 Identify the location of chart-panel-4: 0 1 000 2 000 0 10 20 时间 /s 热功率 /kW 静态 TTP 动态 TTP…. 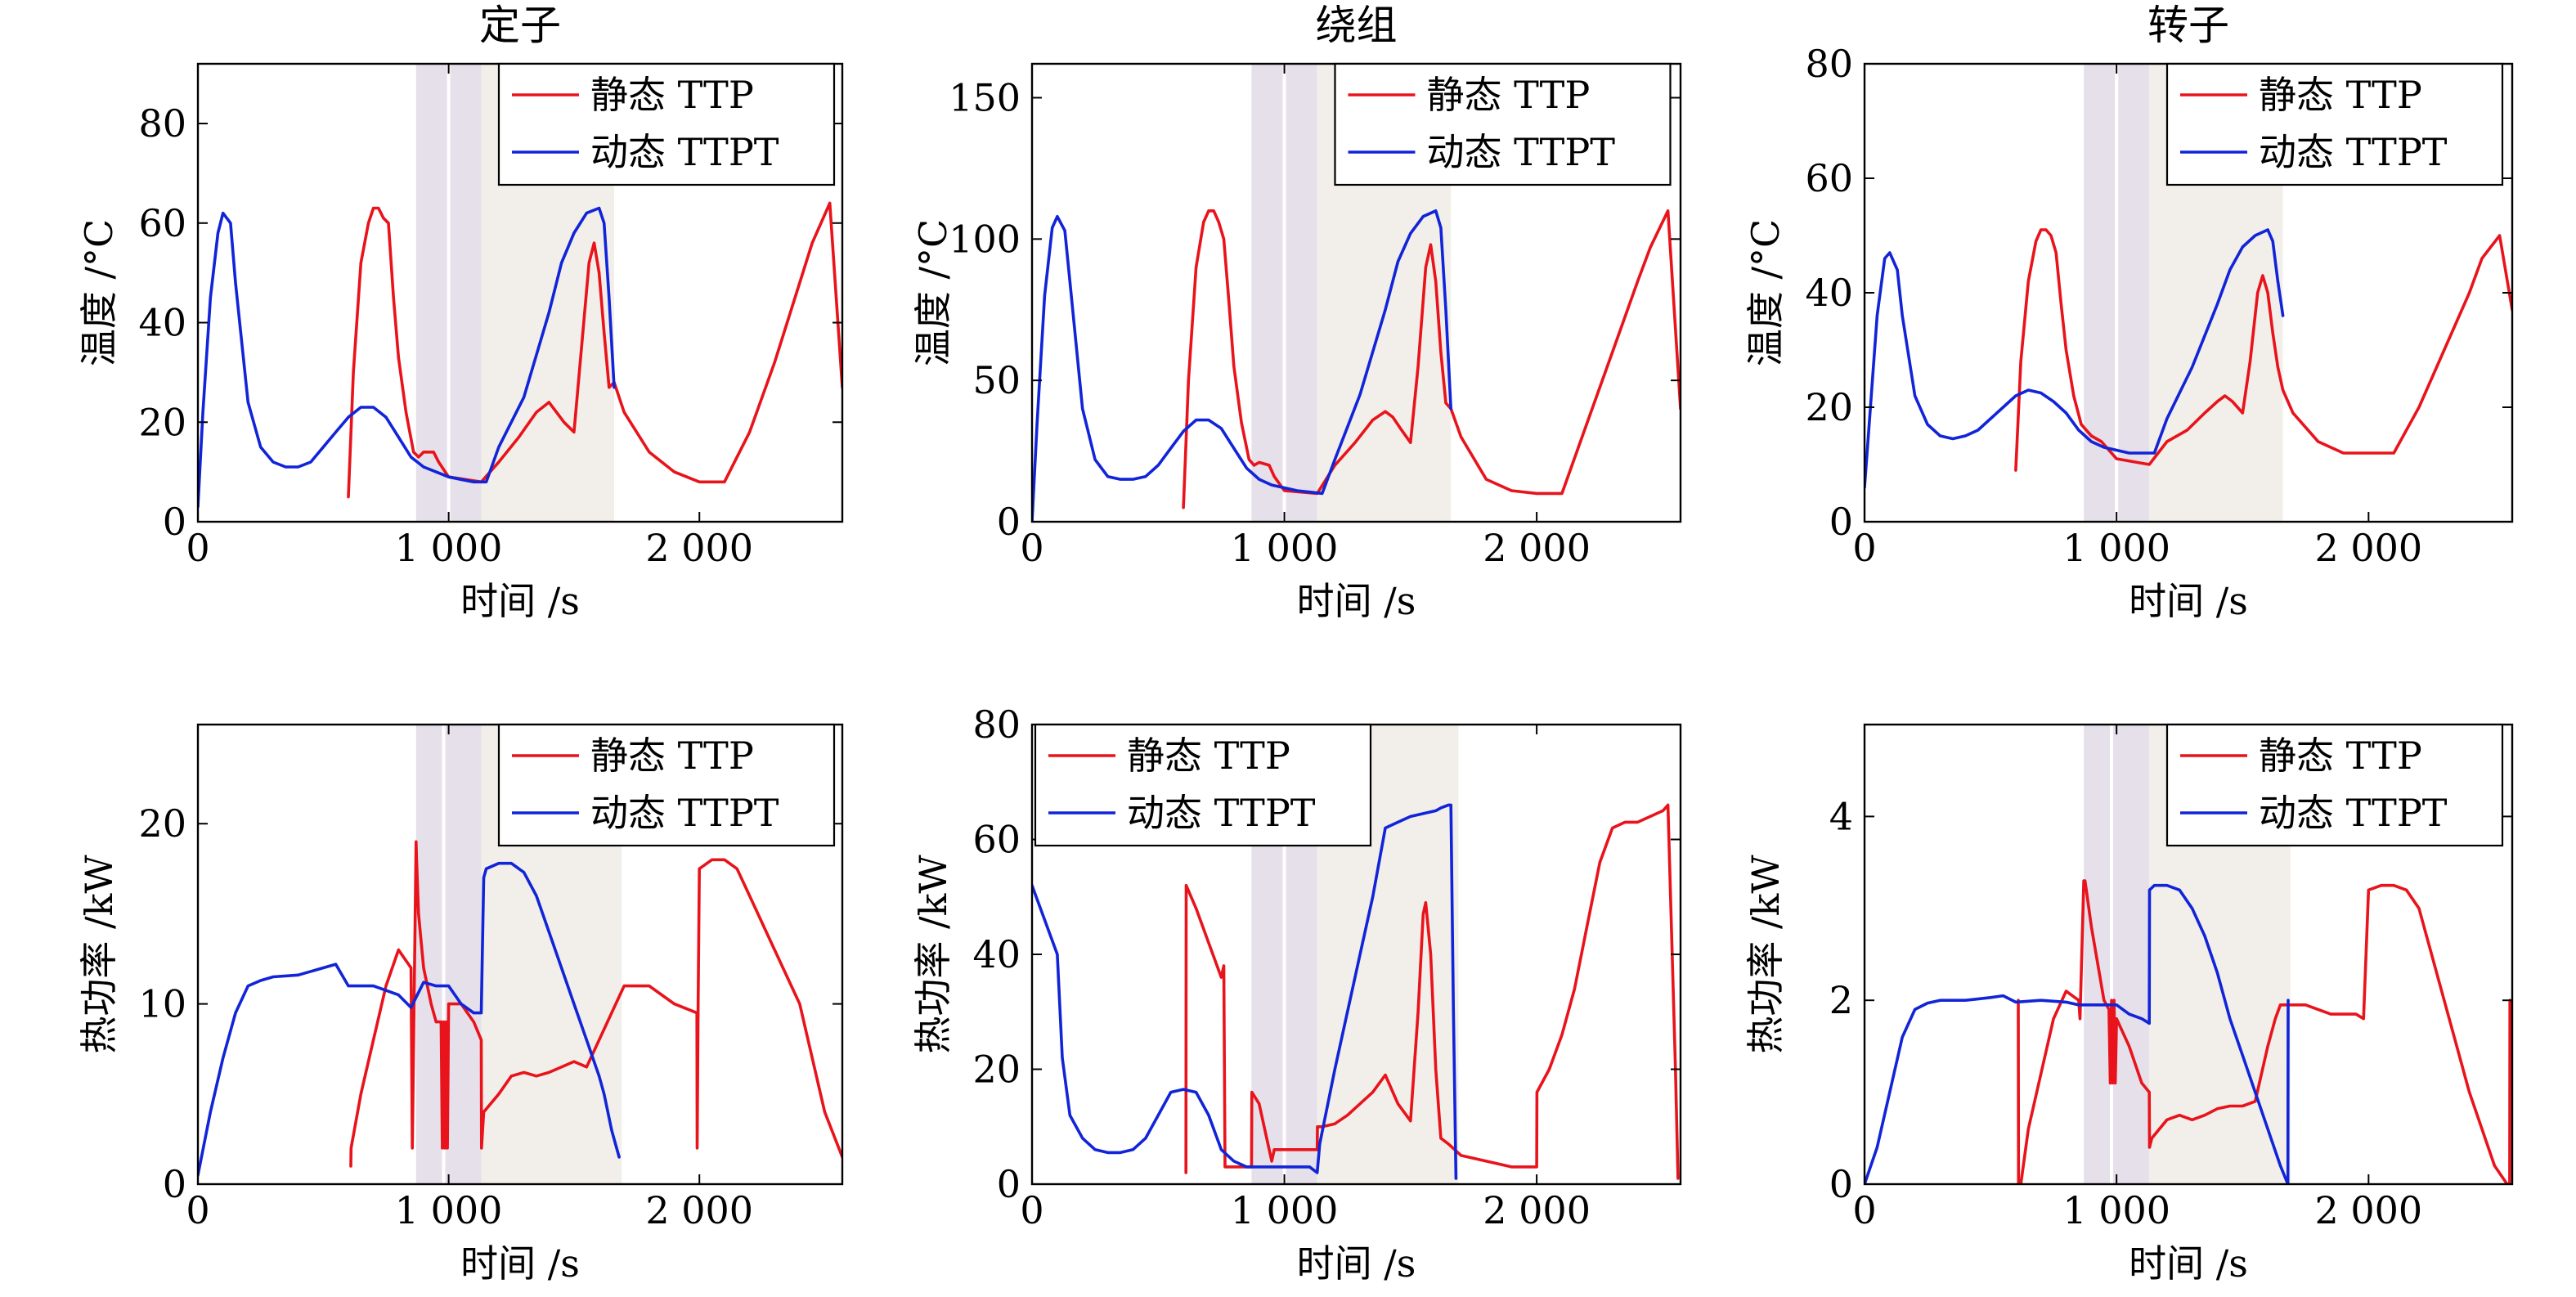
(460, 1004).